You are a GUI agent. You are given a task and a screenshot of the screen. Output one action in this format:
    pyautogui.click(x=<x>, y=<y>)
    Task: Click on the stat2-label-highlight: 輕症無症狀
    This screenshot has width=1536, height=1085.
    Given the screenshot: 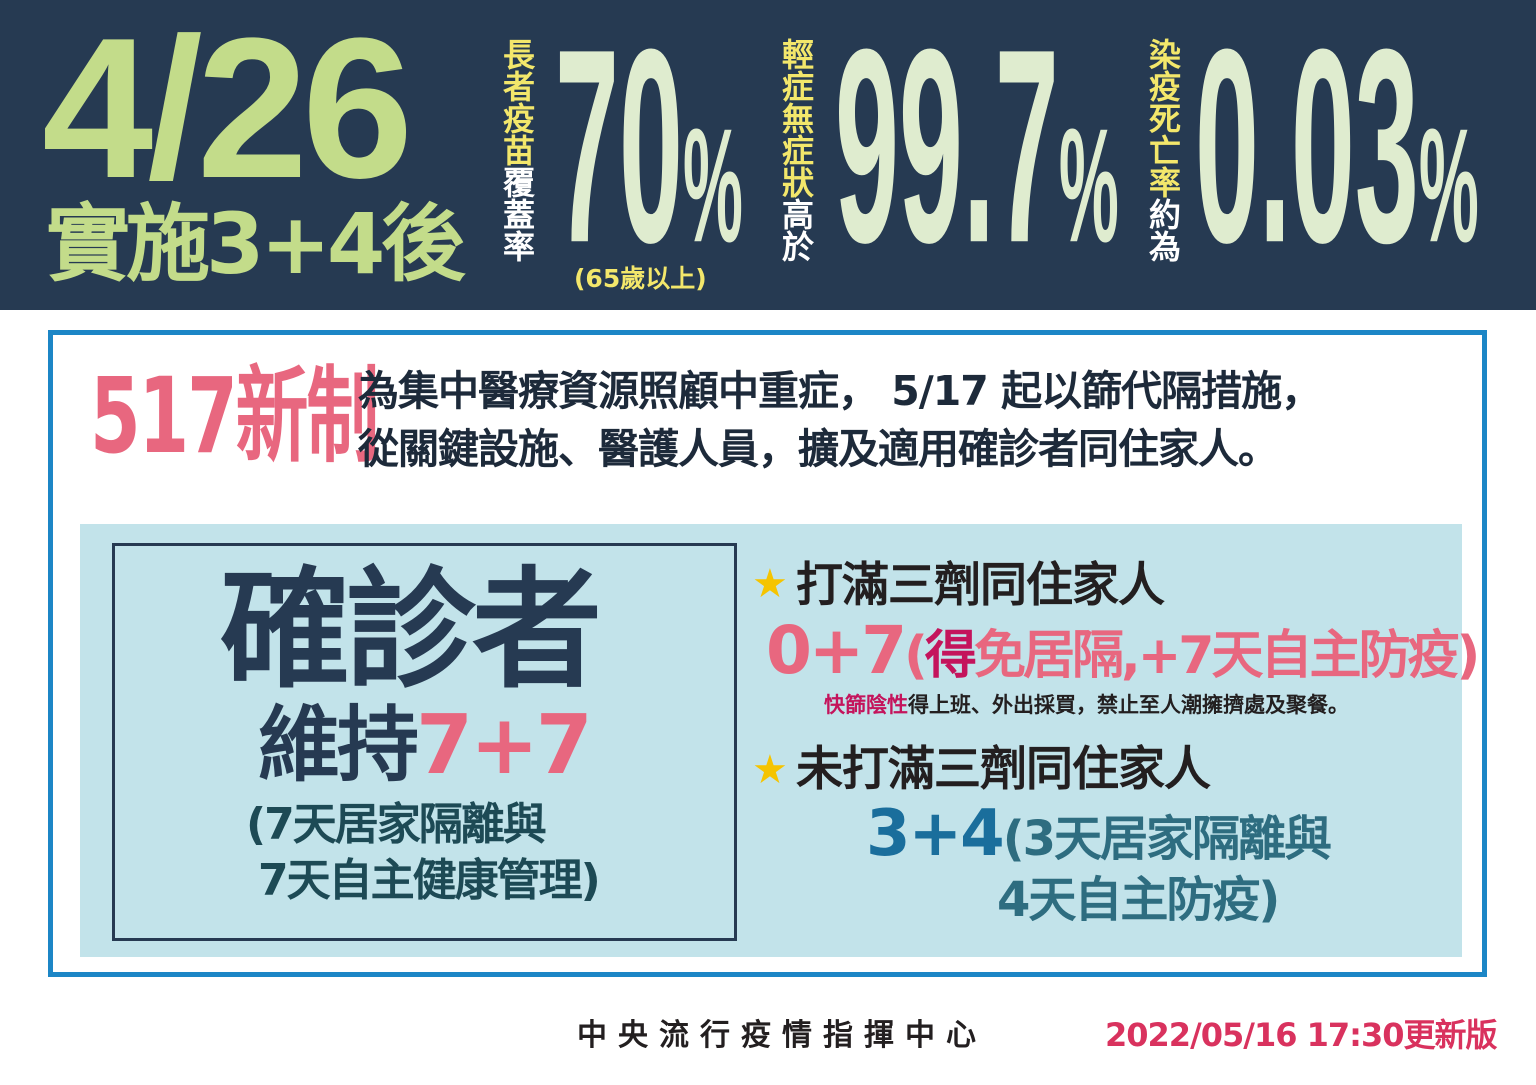 What is the action you would take?
    pyautogui.click(x=796, y=118)
    